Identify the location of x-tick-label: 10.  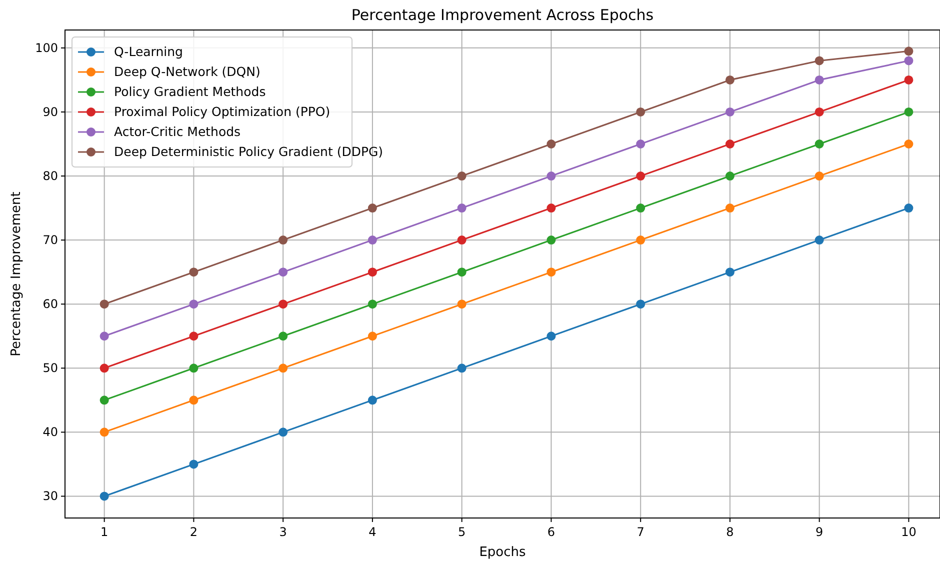
(908, 532).